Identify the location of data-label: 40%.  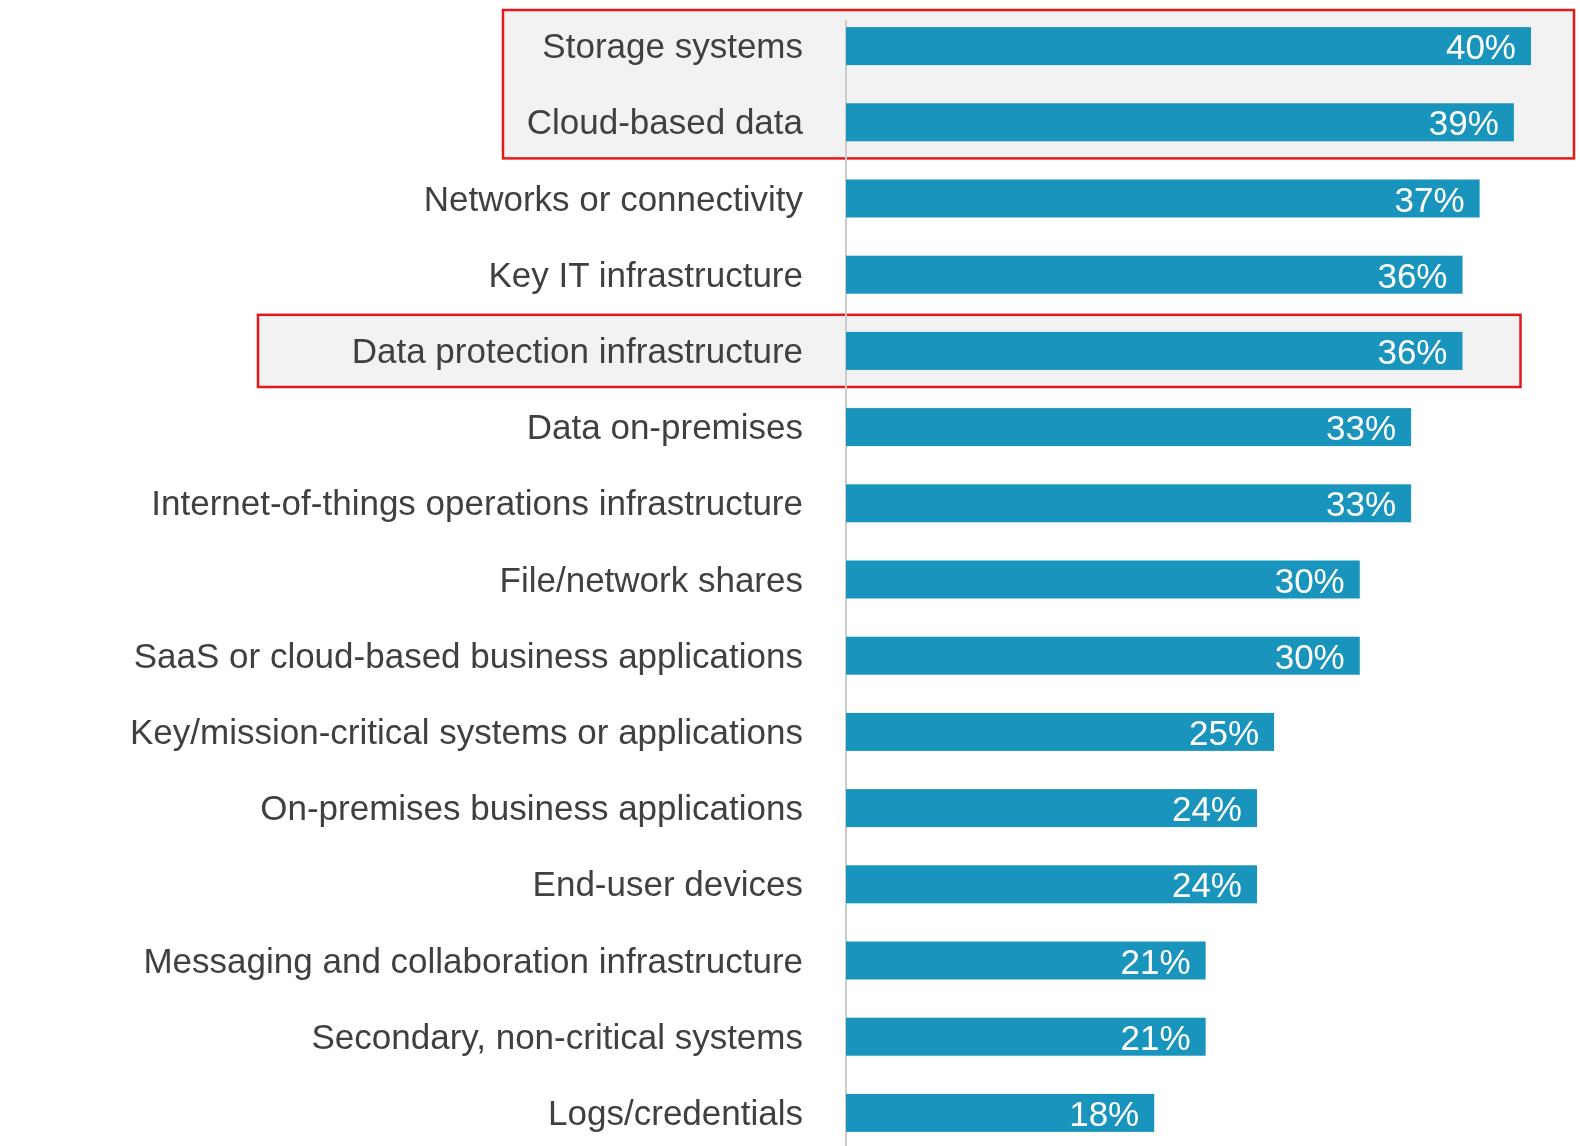
(1480, 47).